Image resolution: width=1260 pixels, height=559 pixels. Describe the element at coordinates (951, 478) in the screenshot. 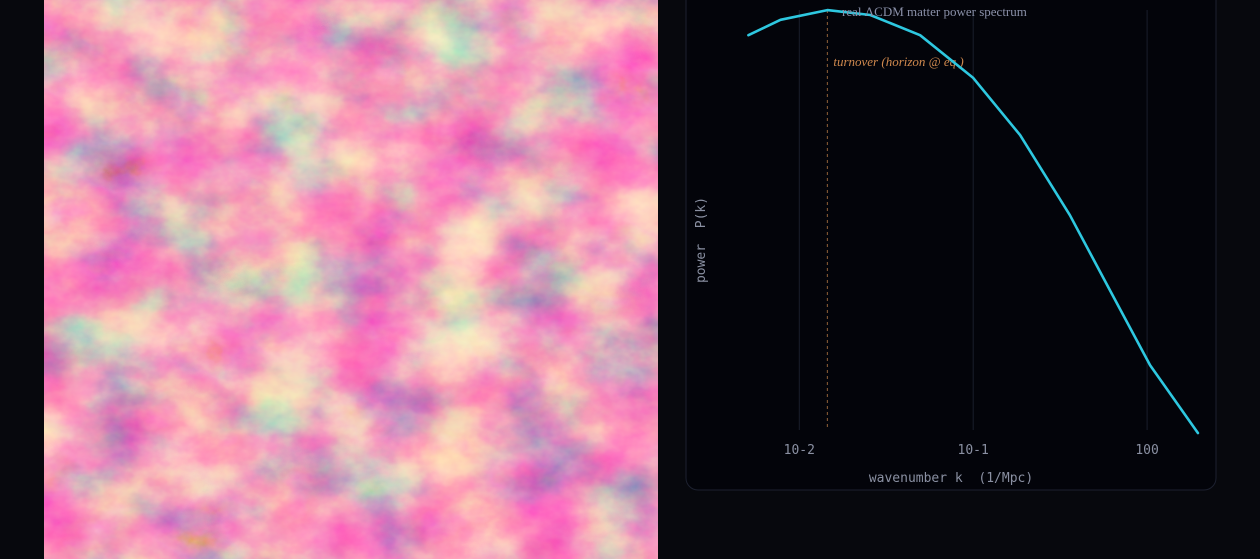

I see `x-axis-label: wavenumber k (1/Mpc)` at that location.